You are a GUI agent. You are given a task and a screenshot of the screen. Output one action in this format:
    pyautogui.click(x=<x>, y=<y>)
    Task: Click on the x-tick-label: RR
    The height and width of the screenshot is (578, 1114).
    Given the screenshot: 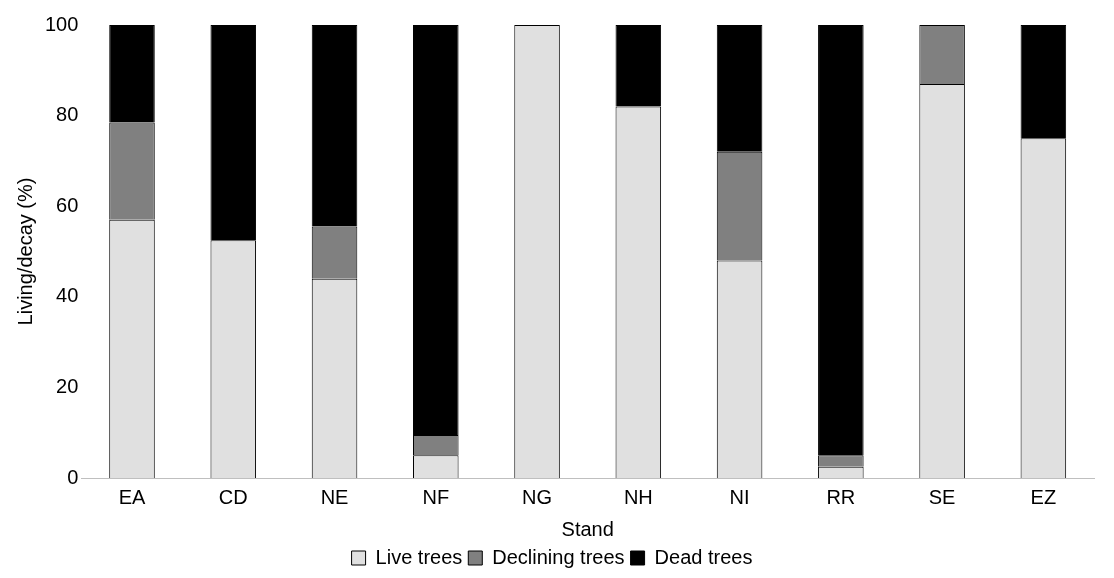 What is the action you would take?
    pyautogui.click(x=841, y=496)
    